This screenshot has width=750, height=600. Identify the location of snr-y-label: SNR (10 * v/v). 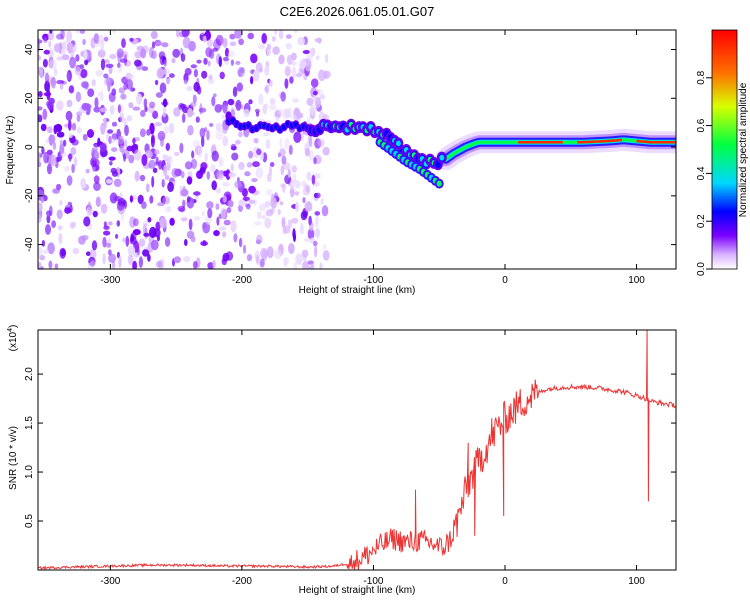
(13, 458).